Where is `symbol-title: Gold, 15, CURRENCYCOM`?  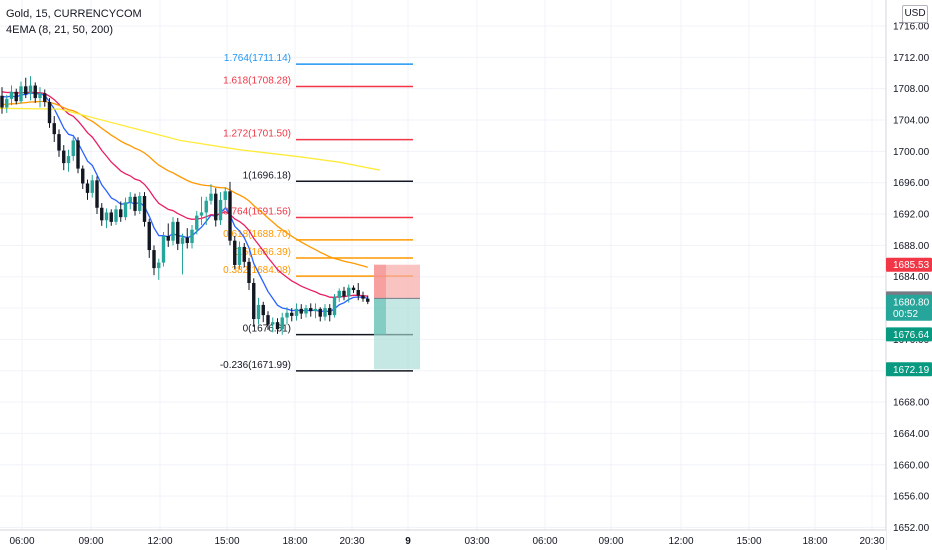
symbol-title: Gold, 15, CURRENCYCOM is located at coordinates (74, 14).